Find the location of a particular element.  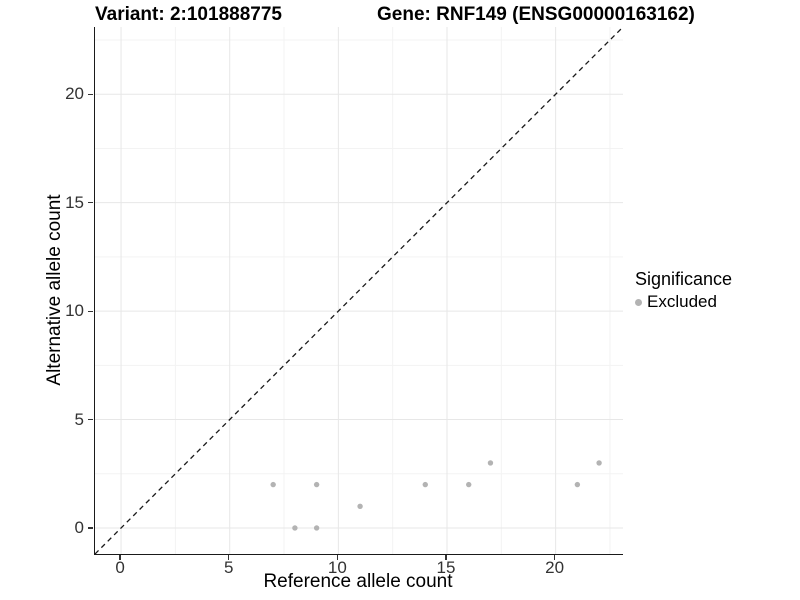

x-tick-label: 15 is located at coordinates (446, 567).